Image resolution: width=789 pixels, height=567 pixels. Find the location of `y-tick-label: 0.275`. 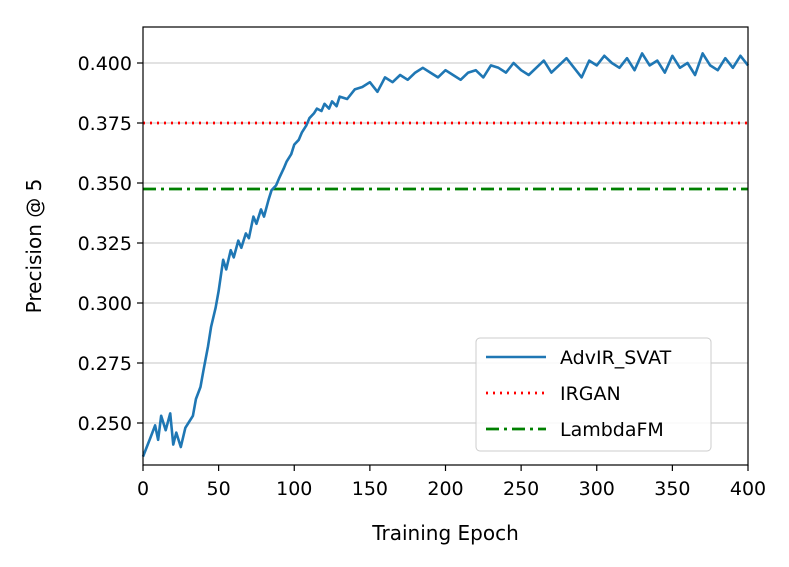

y-tick-label: 0.275 is located at coordinates (105, 364).